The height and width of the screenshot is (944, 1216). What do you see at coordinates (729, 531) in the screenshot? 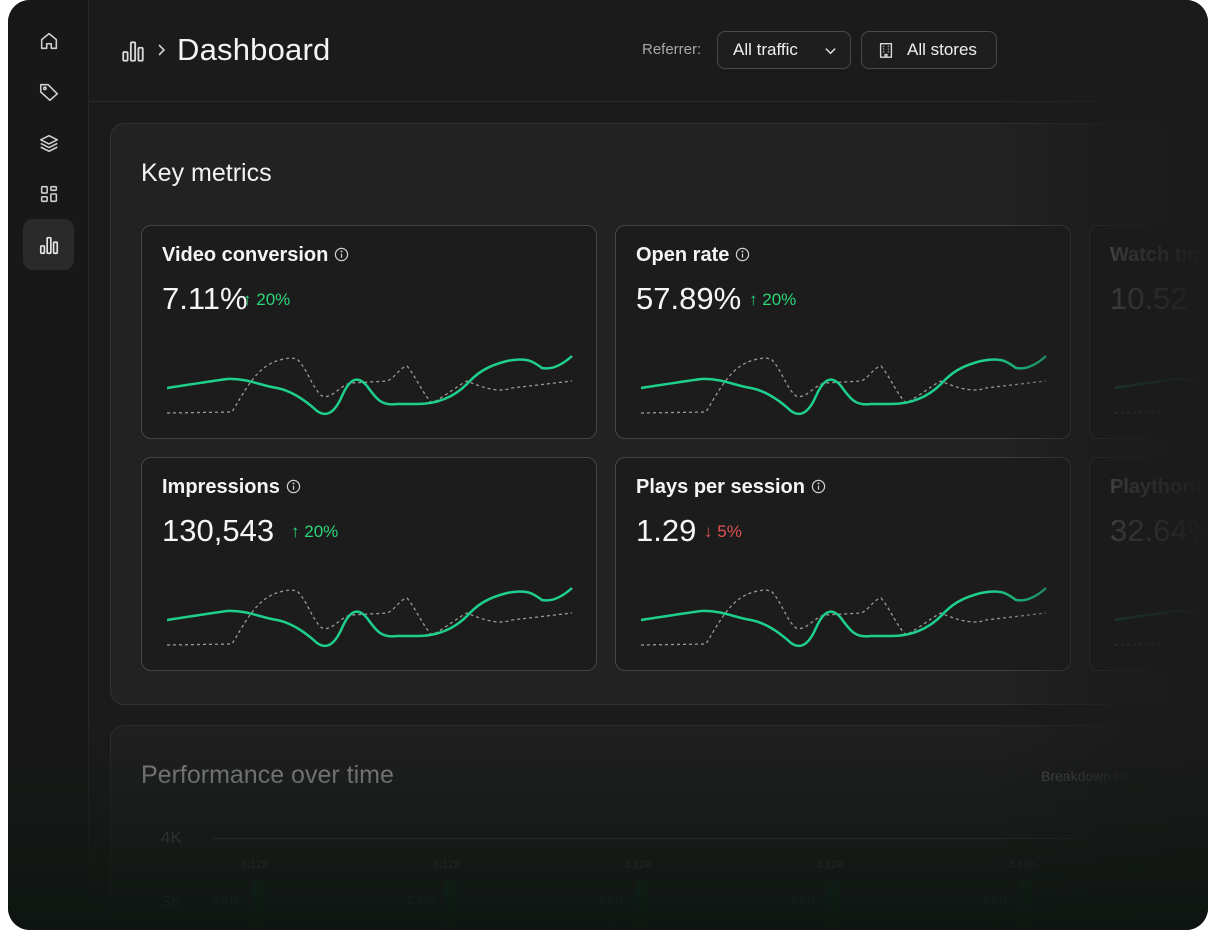
I see `change-value: 5%` at bounding box center [729, 531].